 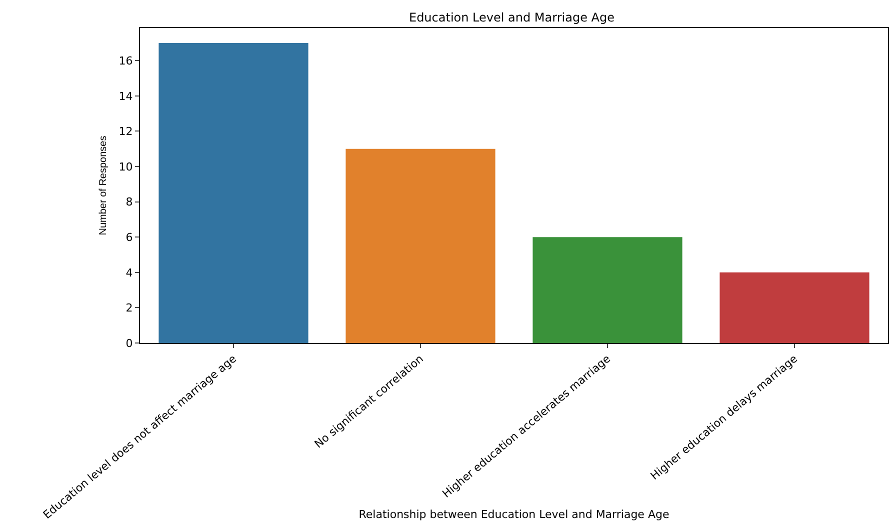 What do you see at coordinates (129, 308) in the screenshot?
I see `y-tick-label: 2` at bounding box center [129, 308].